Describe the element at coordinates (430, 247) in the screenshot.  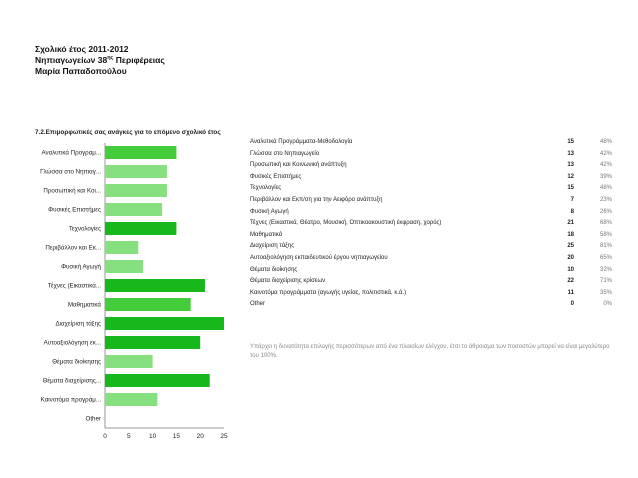
I see `table-row: Διαχείριση τάξης 25 81%` at that location.